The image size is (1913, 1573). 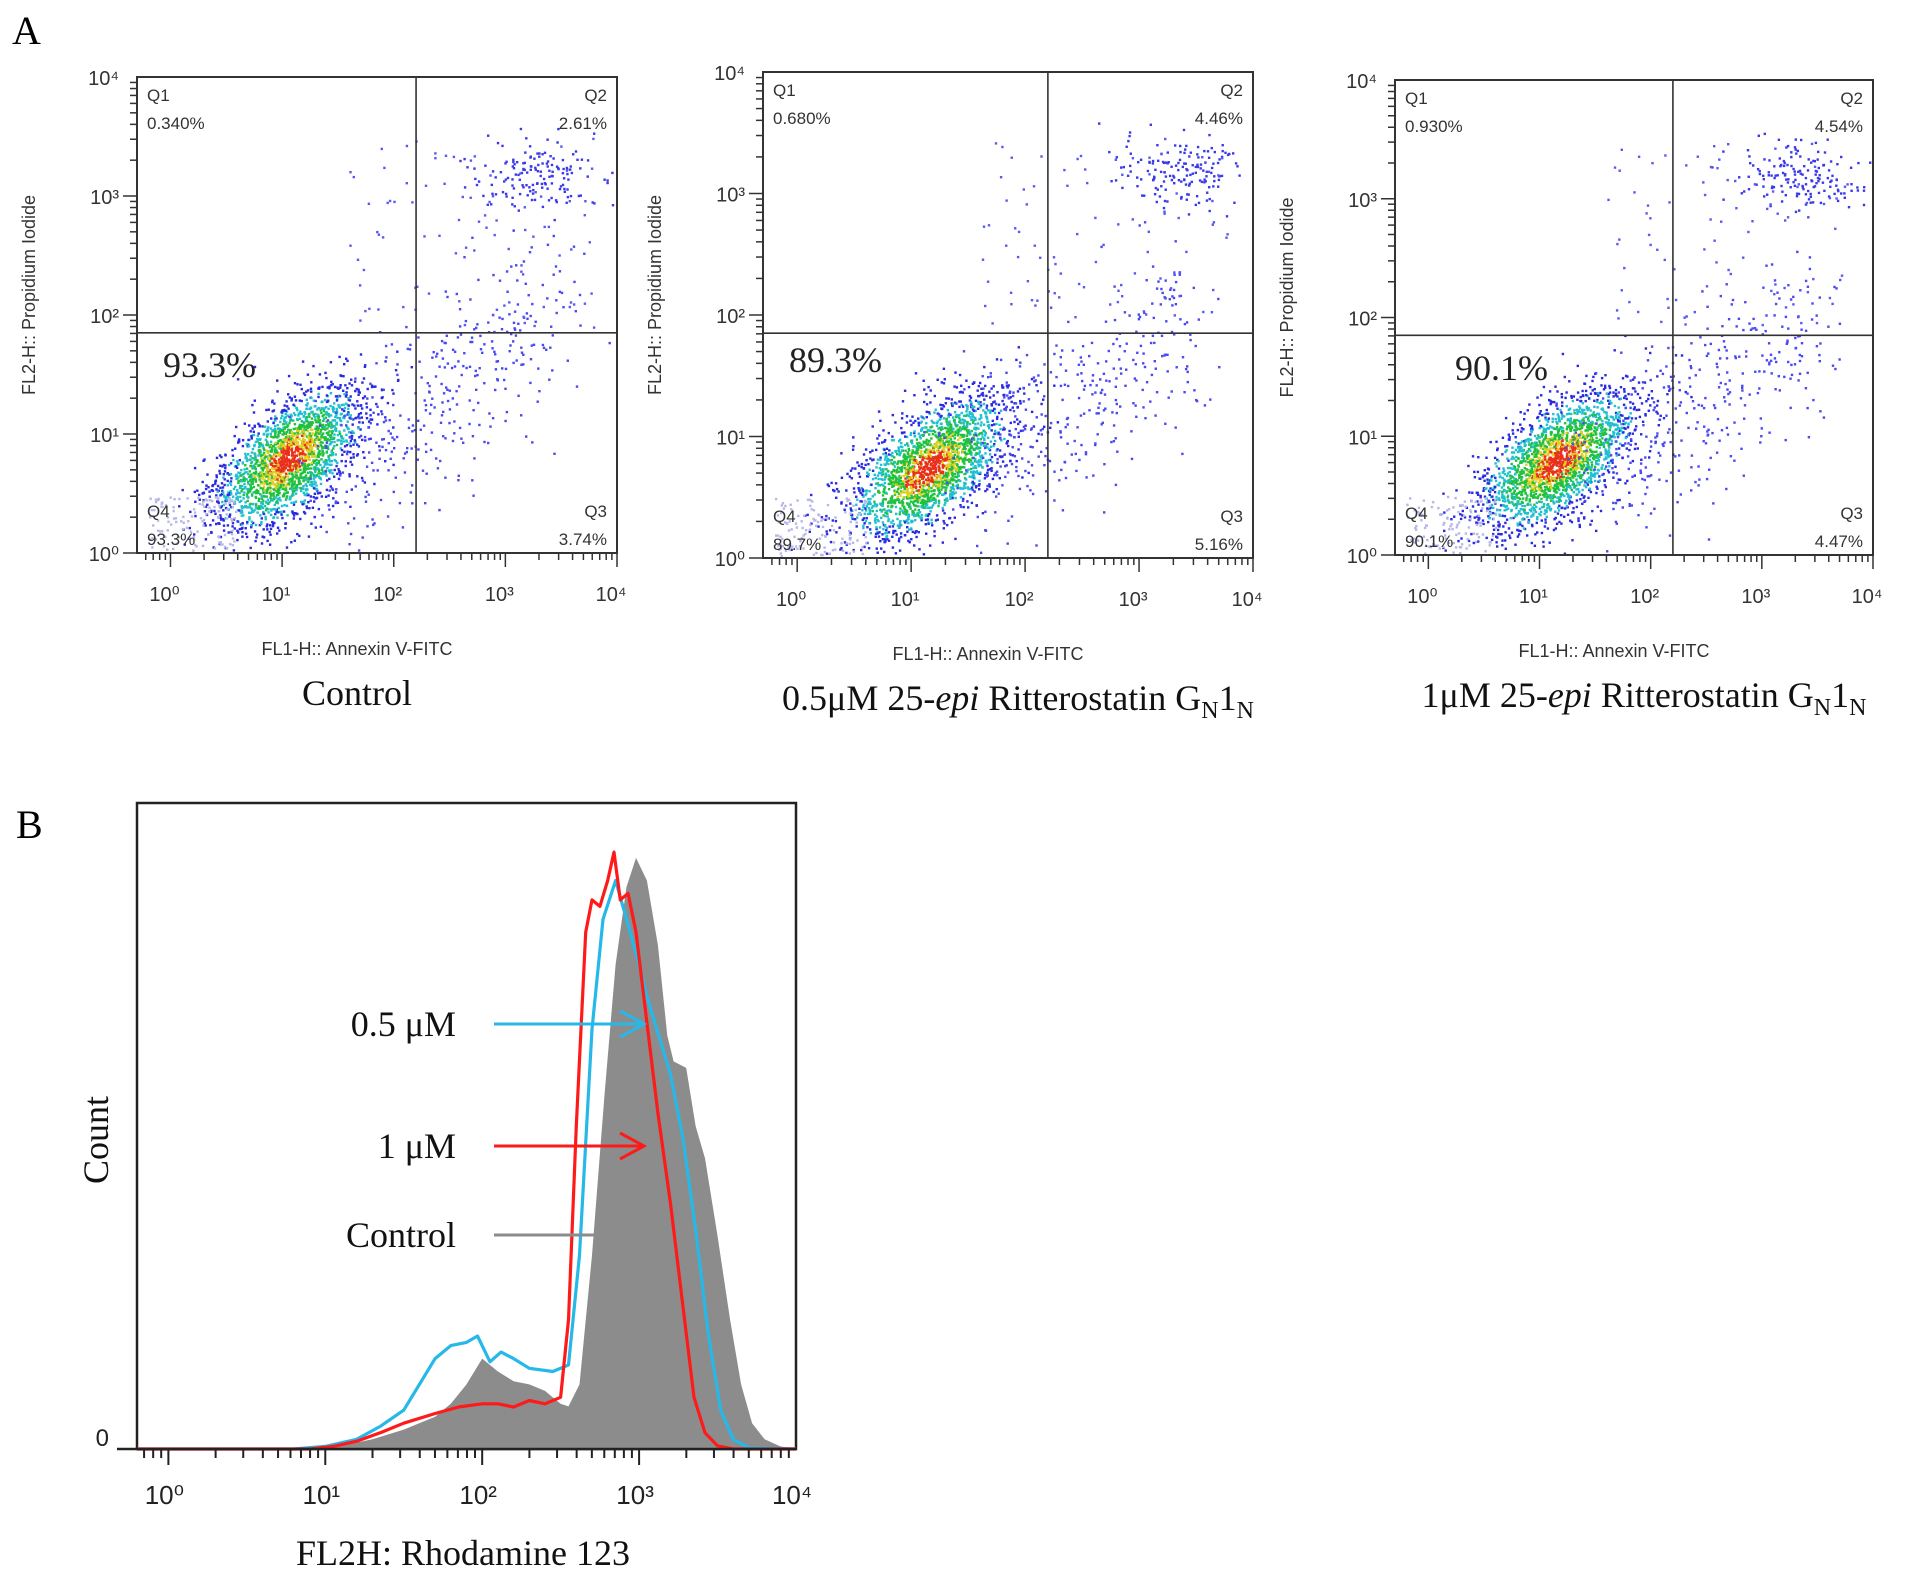 I want to click on quadrant-value-q4: 93.3%, so click(x=171, y=539).